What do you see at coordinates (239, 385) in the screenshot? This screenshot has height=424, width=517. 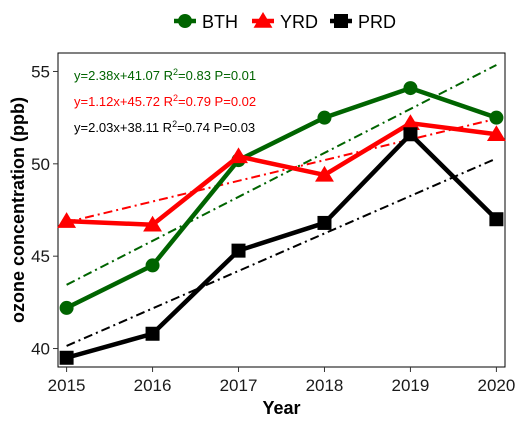 I see `x-tick-label: 2017` at bounding box center [239, 385].